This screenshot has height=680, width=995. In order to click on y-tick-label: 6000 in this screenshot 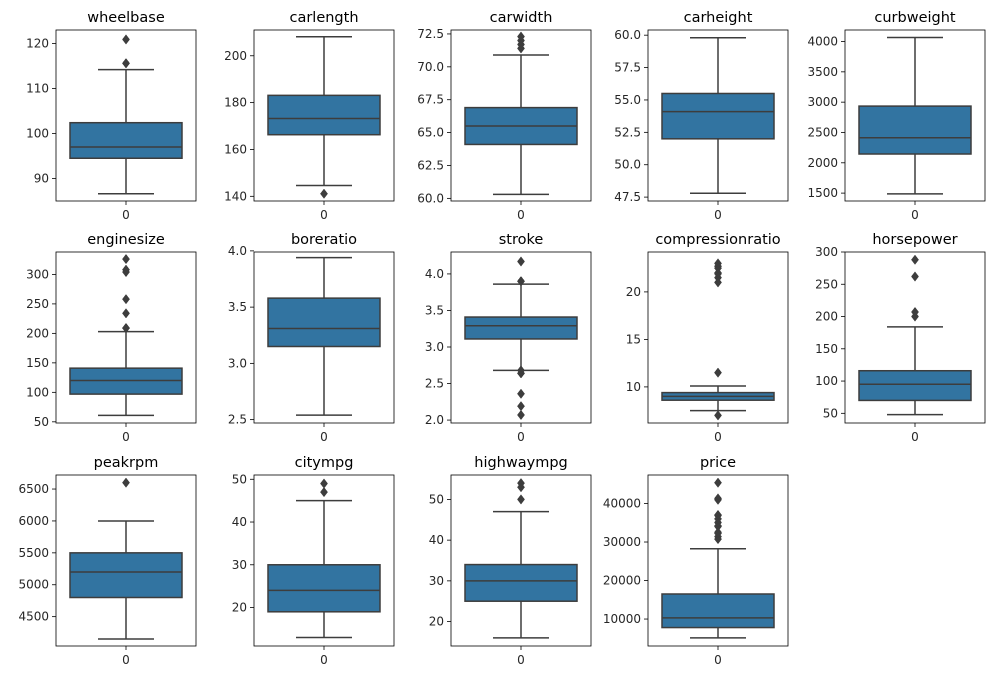, I will do `click(33, 521)`.